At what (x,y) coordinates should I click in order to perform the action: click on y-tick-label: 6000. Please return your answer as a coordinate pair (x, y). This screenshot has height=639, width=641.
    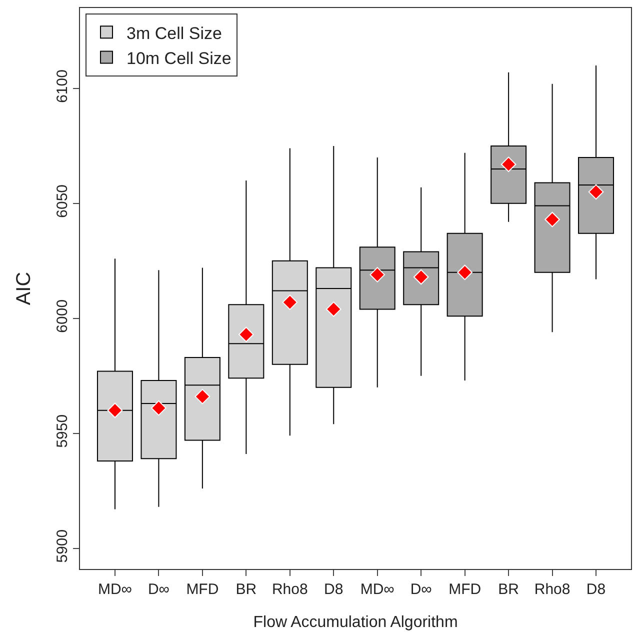
    Looking at the image, I should click on (62, 316).